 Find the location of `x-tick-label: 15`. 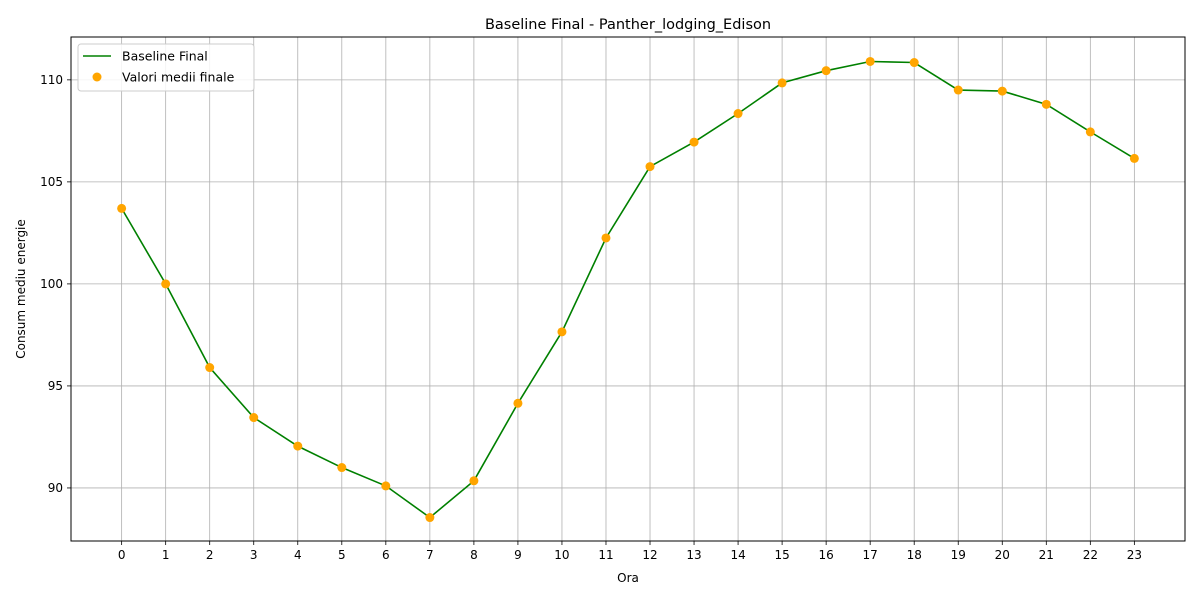

x-tick-label: 15 is located at coordinates (781, 555).